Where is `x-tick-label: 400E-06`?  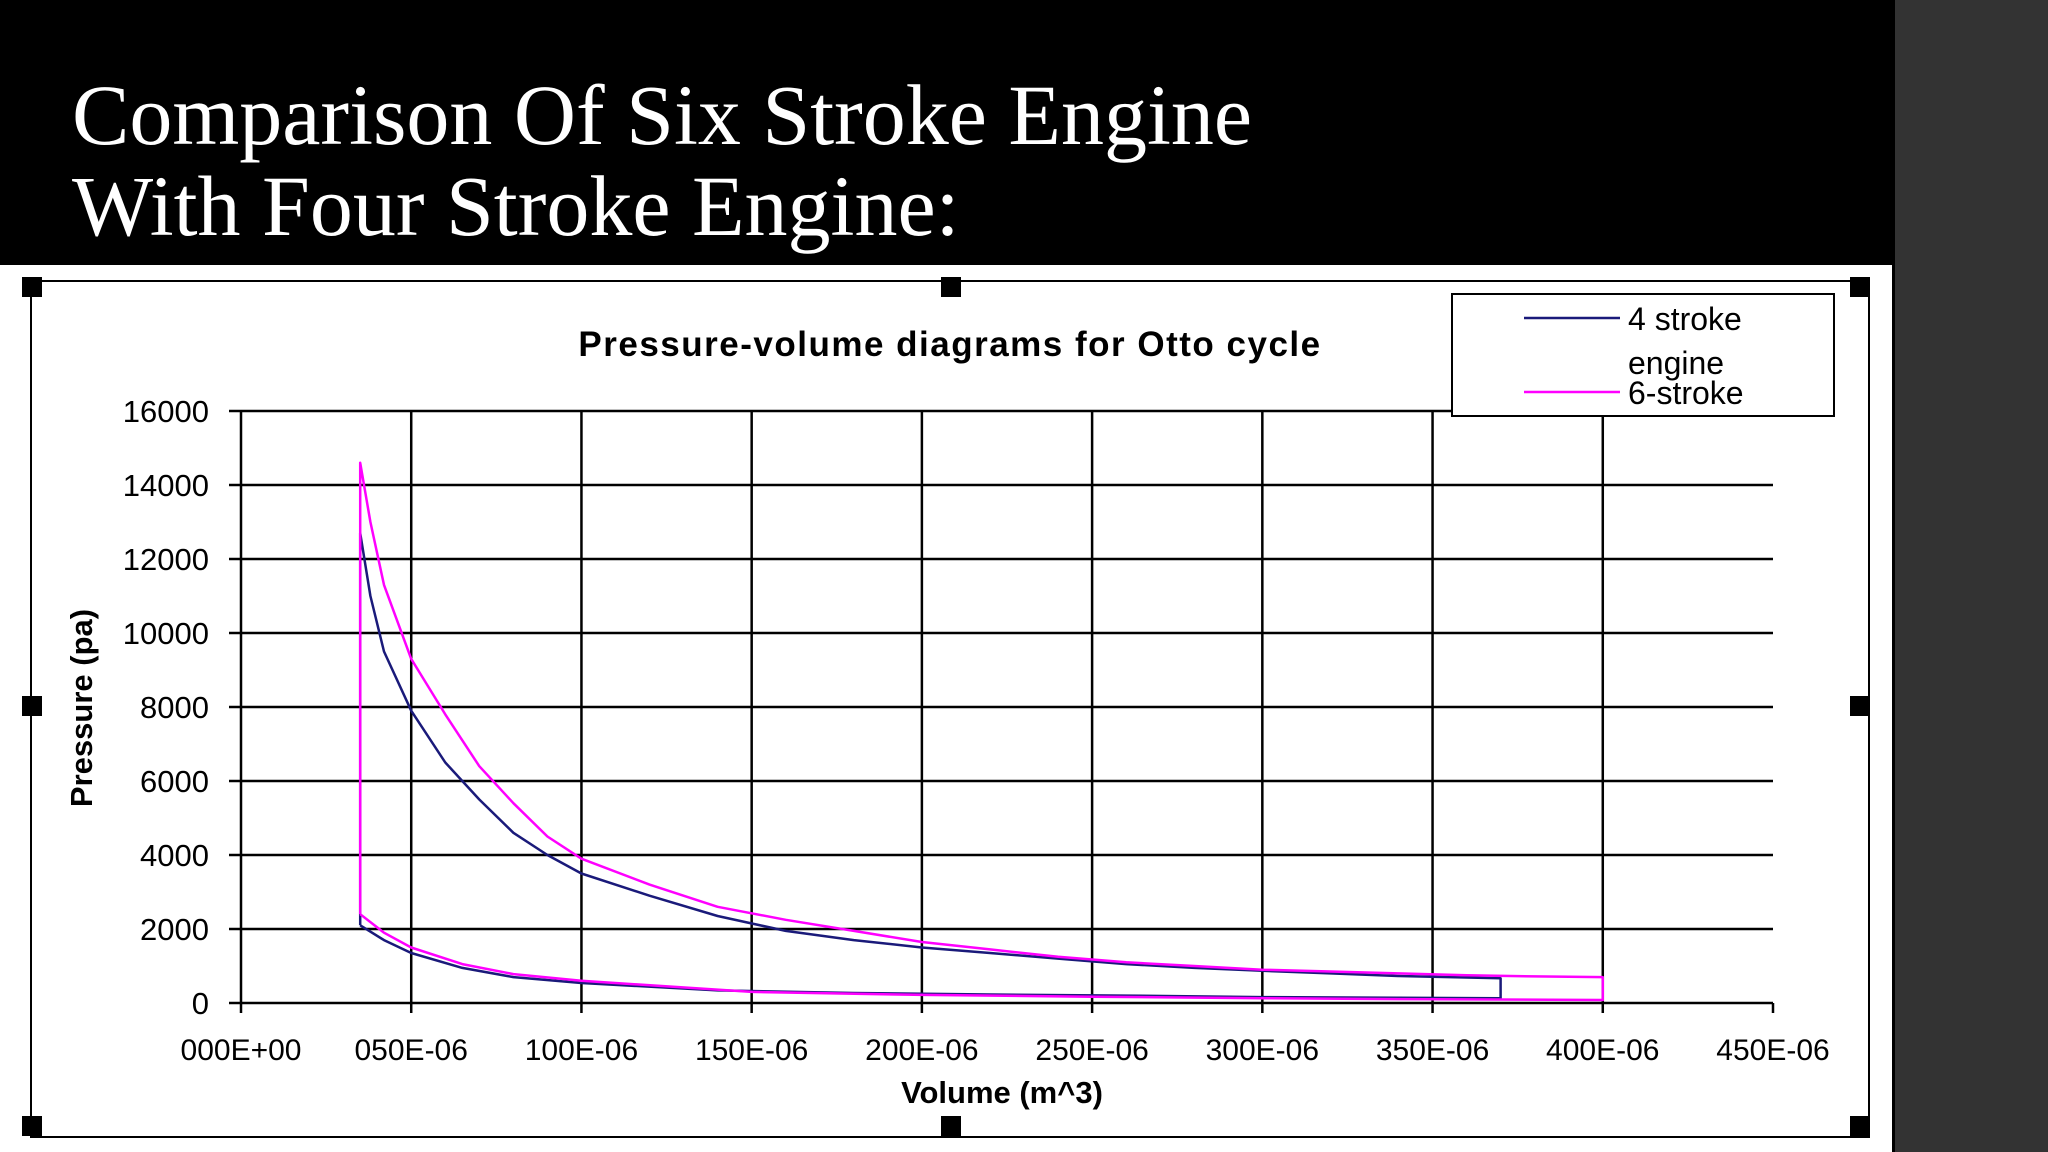 x-tick-label: 400E-06 is located at coordinates (1602, 1050).